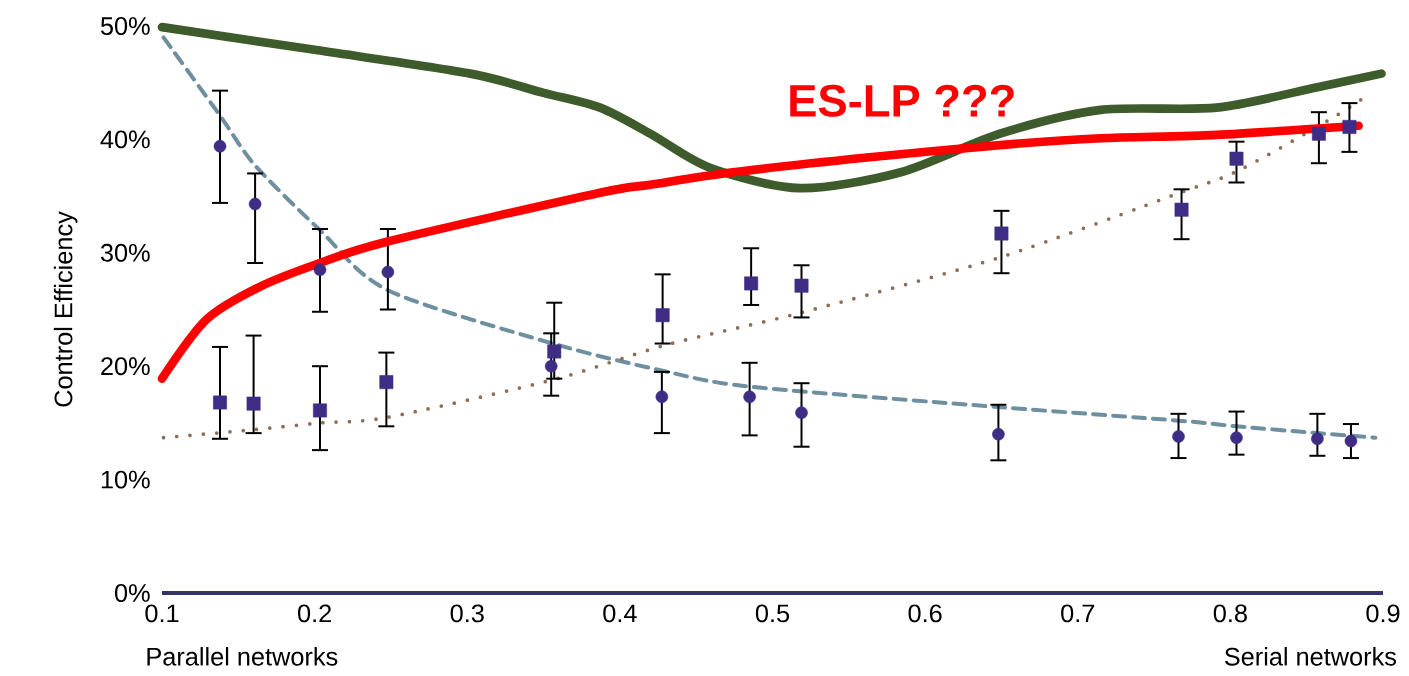 The height and width of the screenshot is (676, 1409). What do you see at coordinates (1310, 656) in the screenshot?
I see `text: Serial networks` at bounding box center [1310, 656].